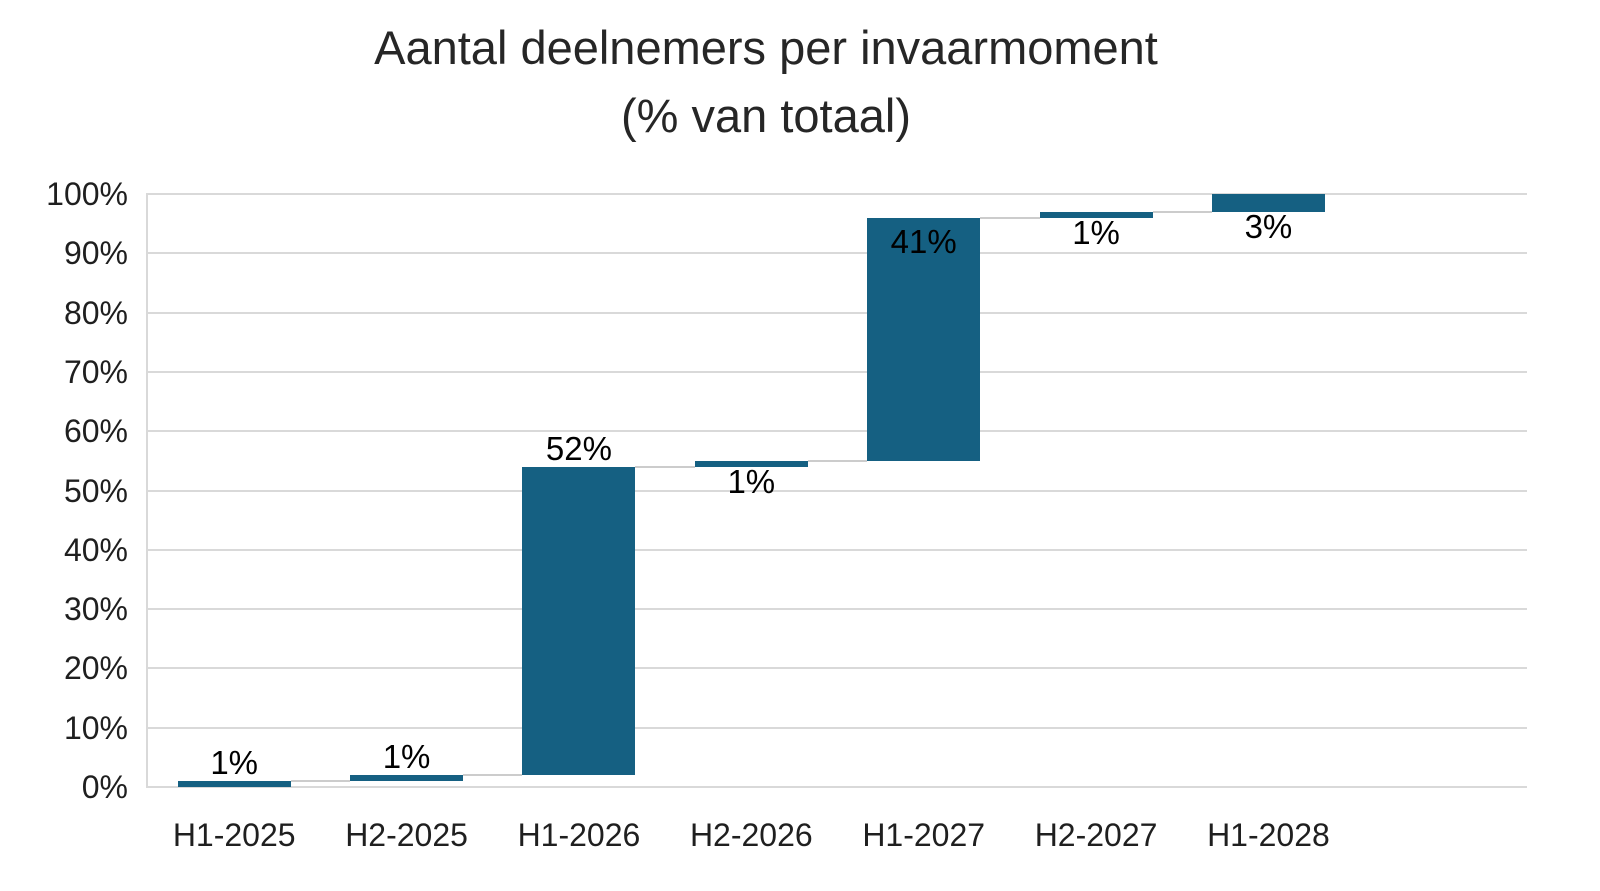 This screenshot has width=1600, height=891. Describe the element at coordinates (234, 763) in the screenshot. I see `bar-label-H1-2025: 1%` at that location.